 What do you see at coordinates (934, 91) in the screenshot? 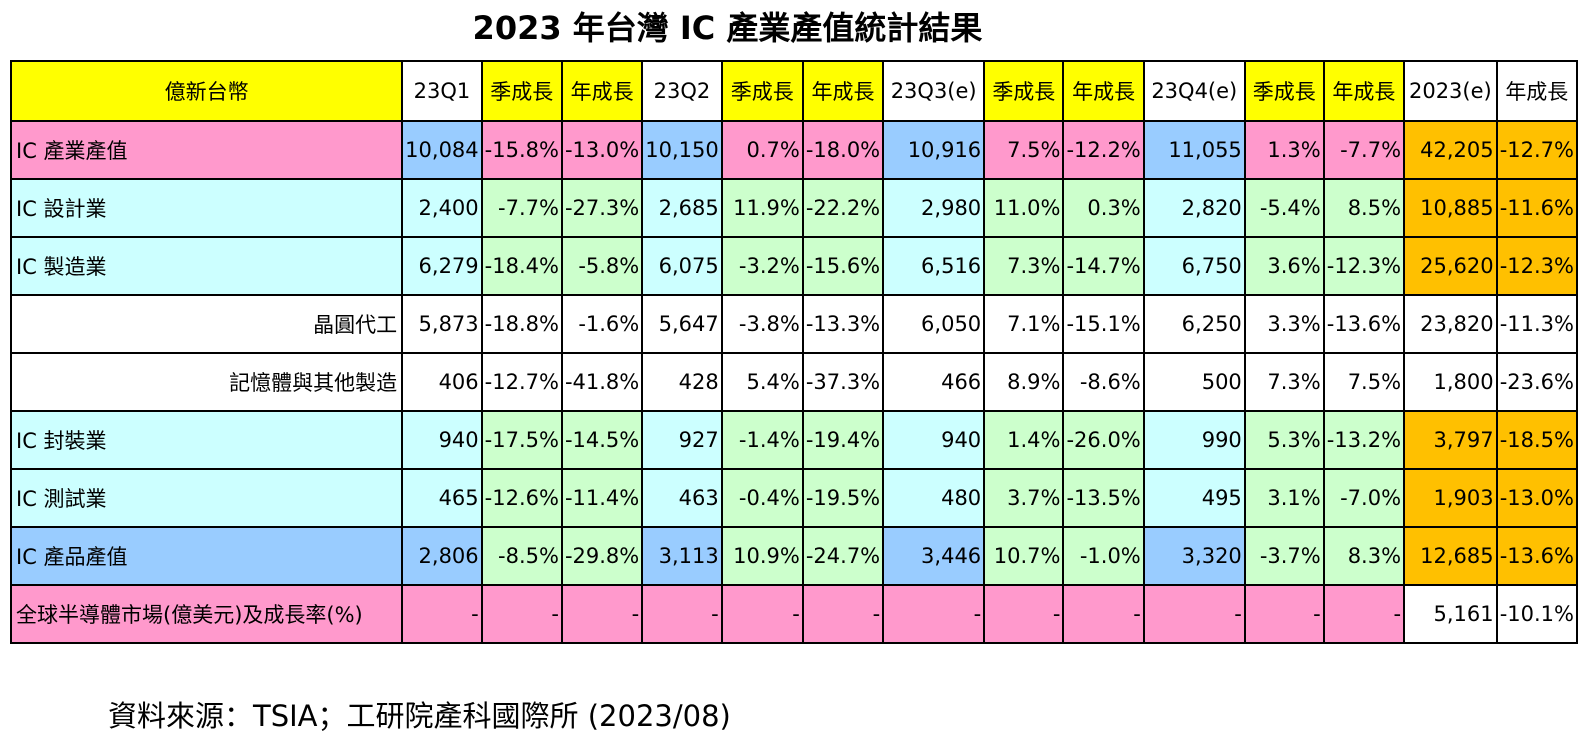
I see `header-cell: 23Q3(e)` at bounding box center [934, 91].